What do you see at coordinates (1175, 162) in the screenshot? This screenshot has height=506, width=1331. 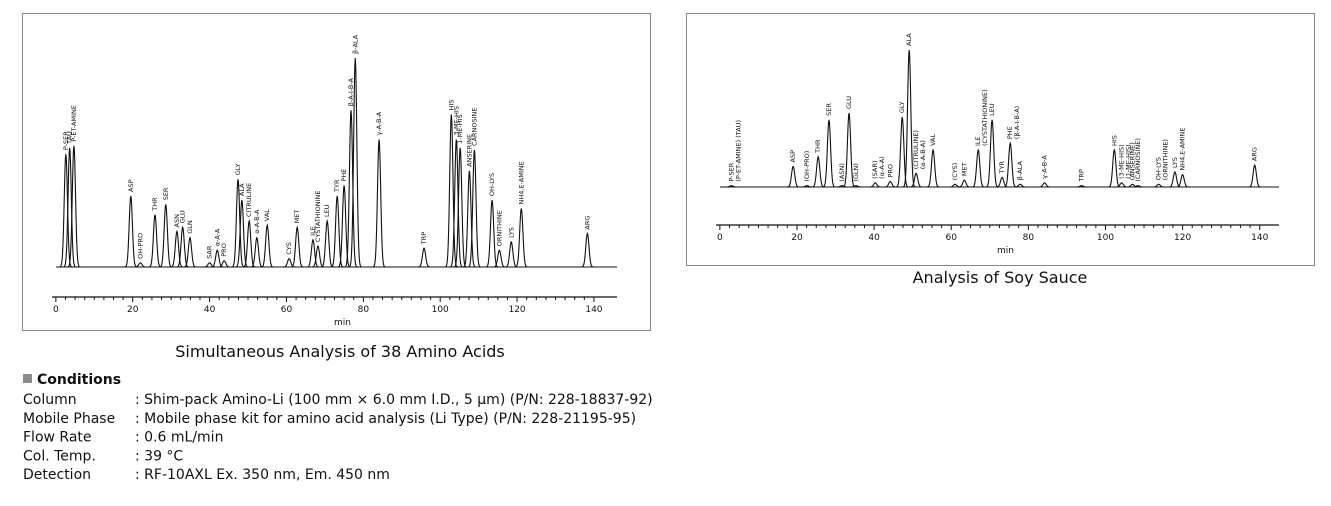 I see `peak-label: LYS` at bounding box center [1175, 162].